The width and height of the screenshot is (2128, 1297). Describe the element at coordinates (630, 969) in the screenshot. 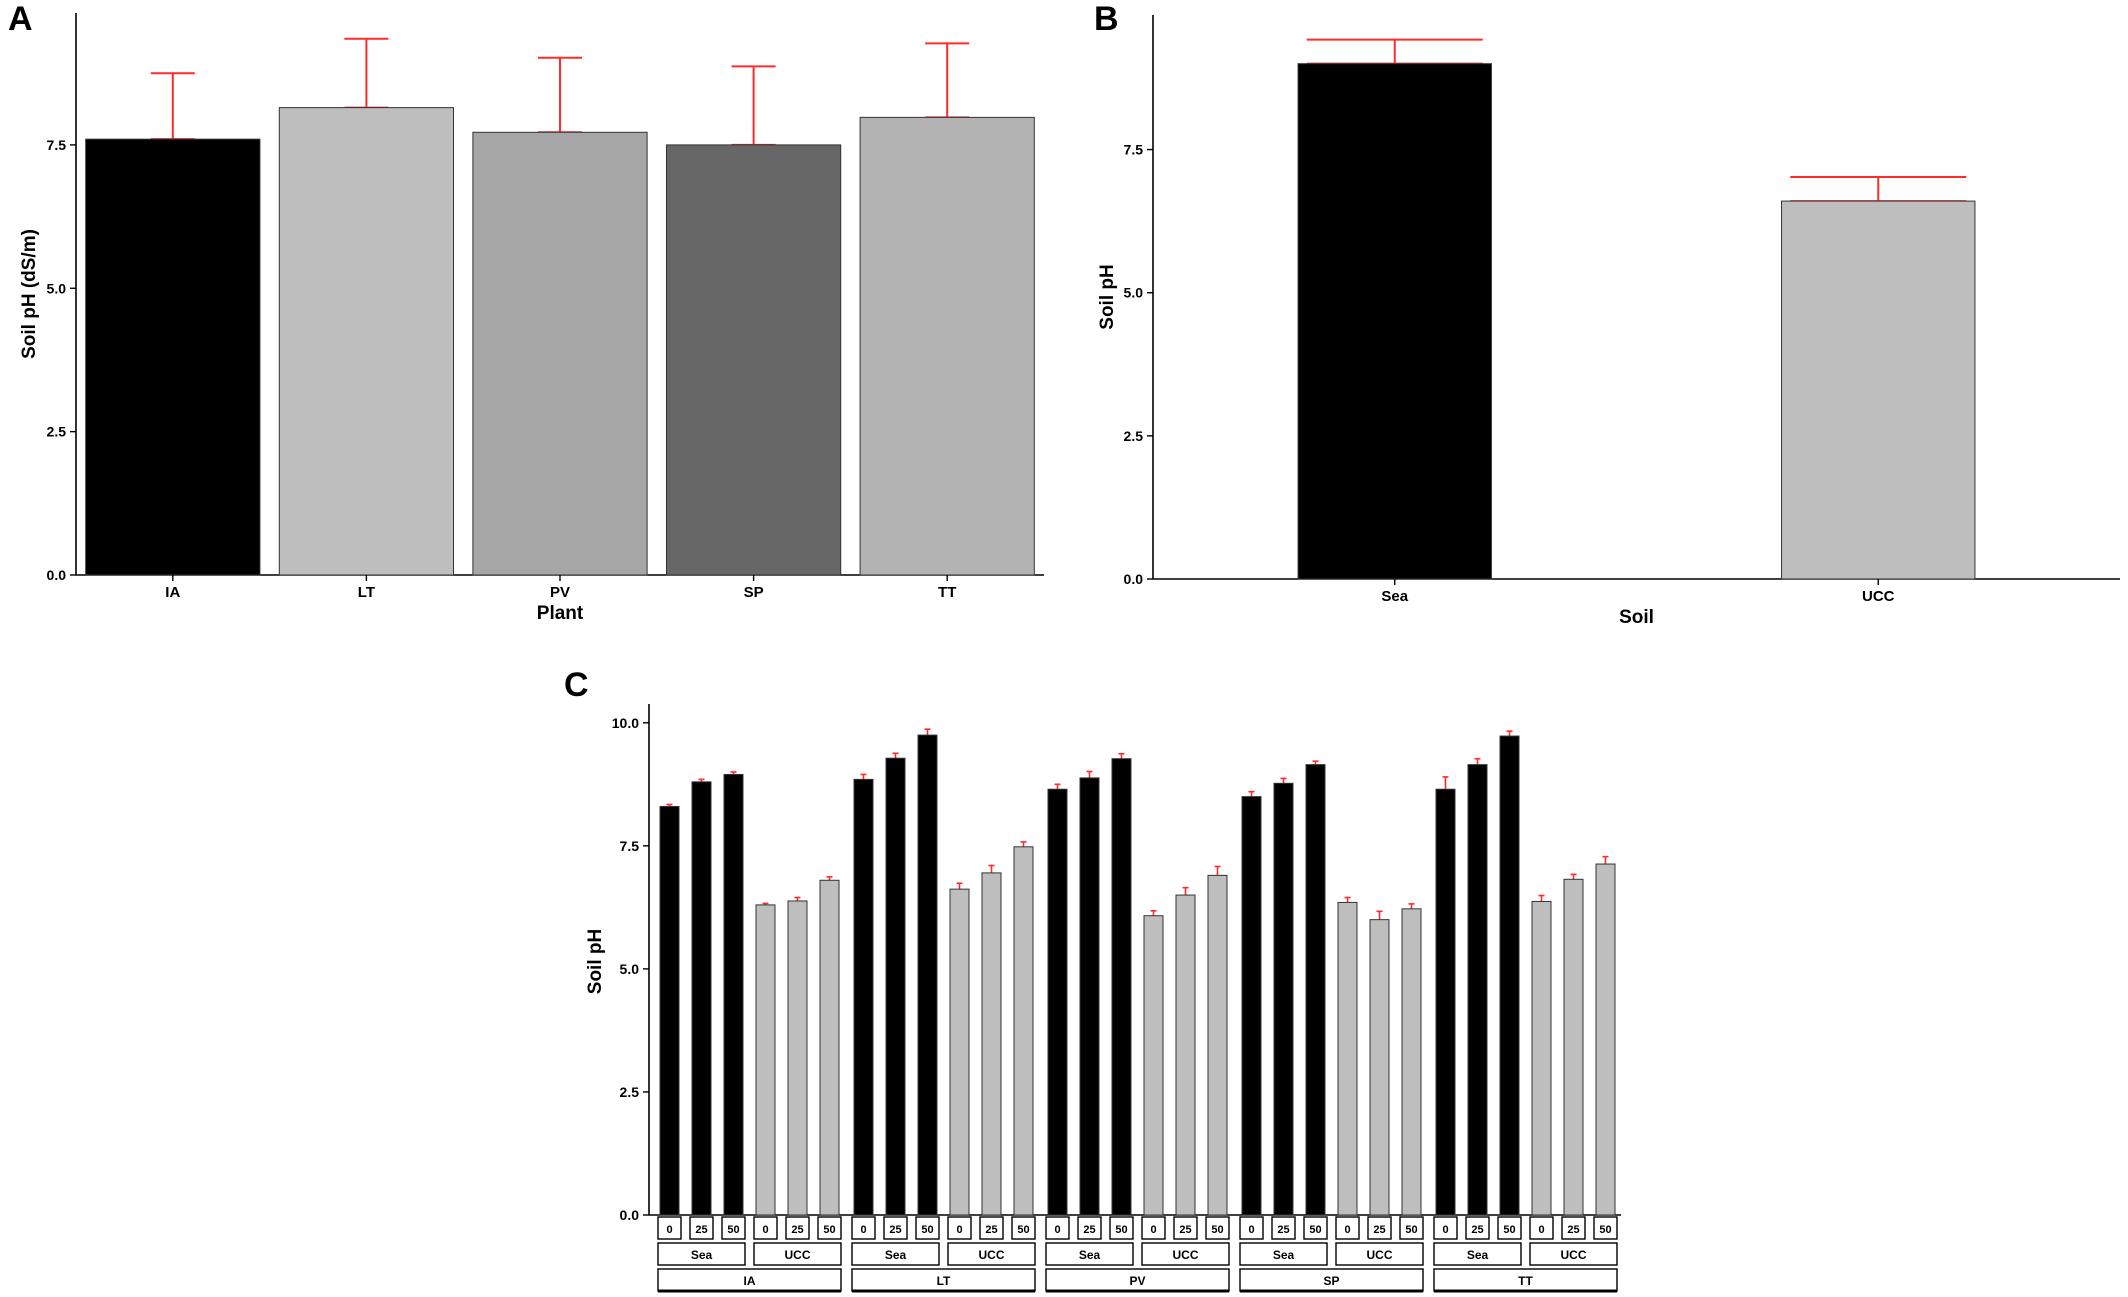

I see `panel-c-y-tick-label: 5.0` at that location.